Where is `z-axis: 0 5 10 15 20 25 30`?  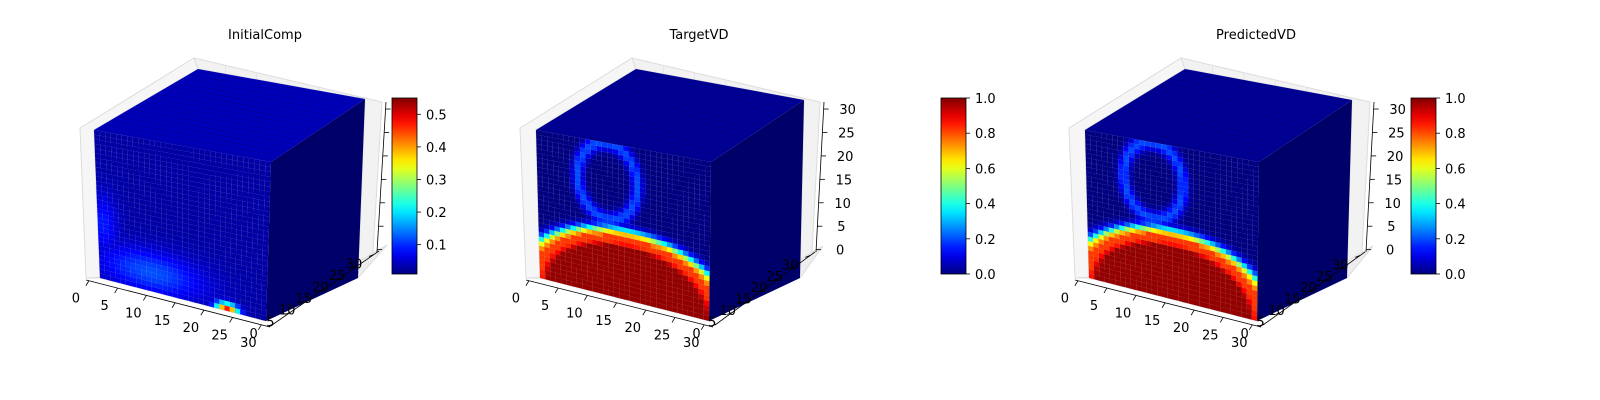
z-axis: 0 5 10 15 20 25 30 is located at coordinates (1385, 180).